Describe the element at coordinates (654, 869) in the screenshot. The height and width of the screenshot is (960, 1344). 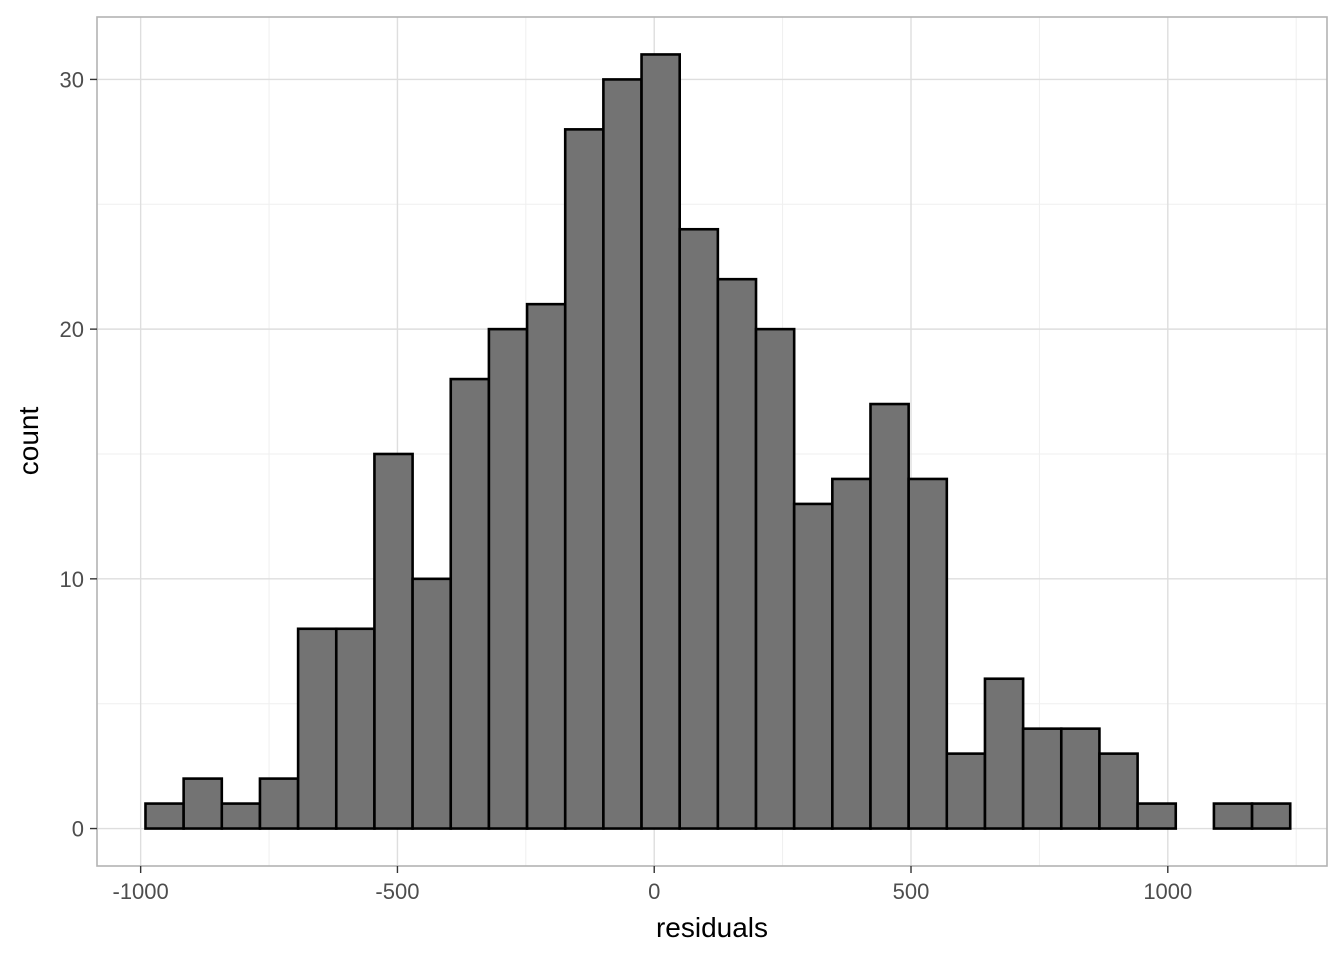
I see `x-axis-ticks` at that location.